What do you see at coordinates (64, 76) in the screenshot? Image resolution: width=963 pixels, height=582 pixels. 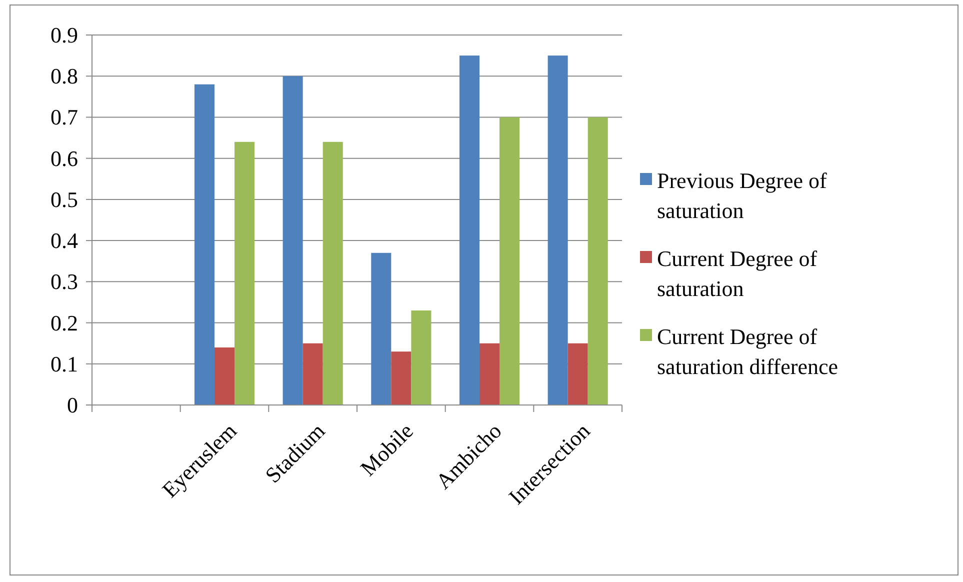 I see `y-tick-label: 0.8` at bounding box center [64, 76].